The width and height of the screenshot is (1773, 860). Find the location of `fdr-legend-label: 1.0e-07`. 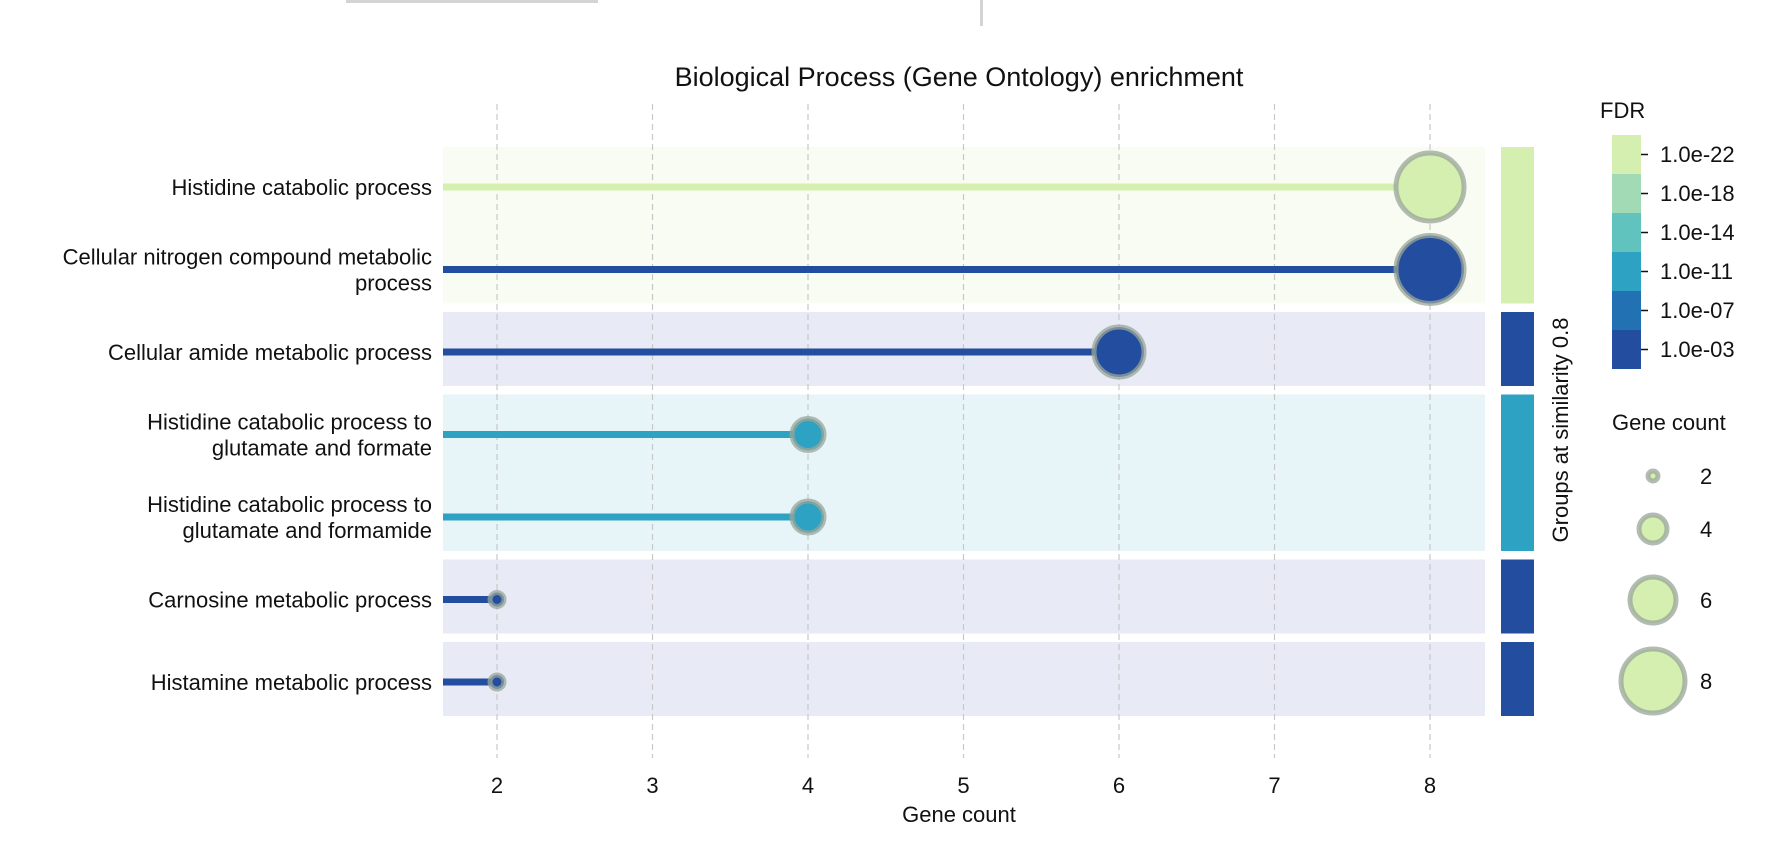

fdr-legend-label: 1.0e-07 is located at coordinates (1697, 310).